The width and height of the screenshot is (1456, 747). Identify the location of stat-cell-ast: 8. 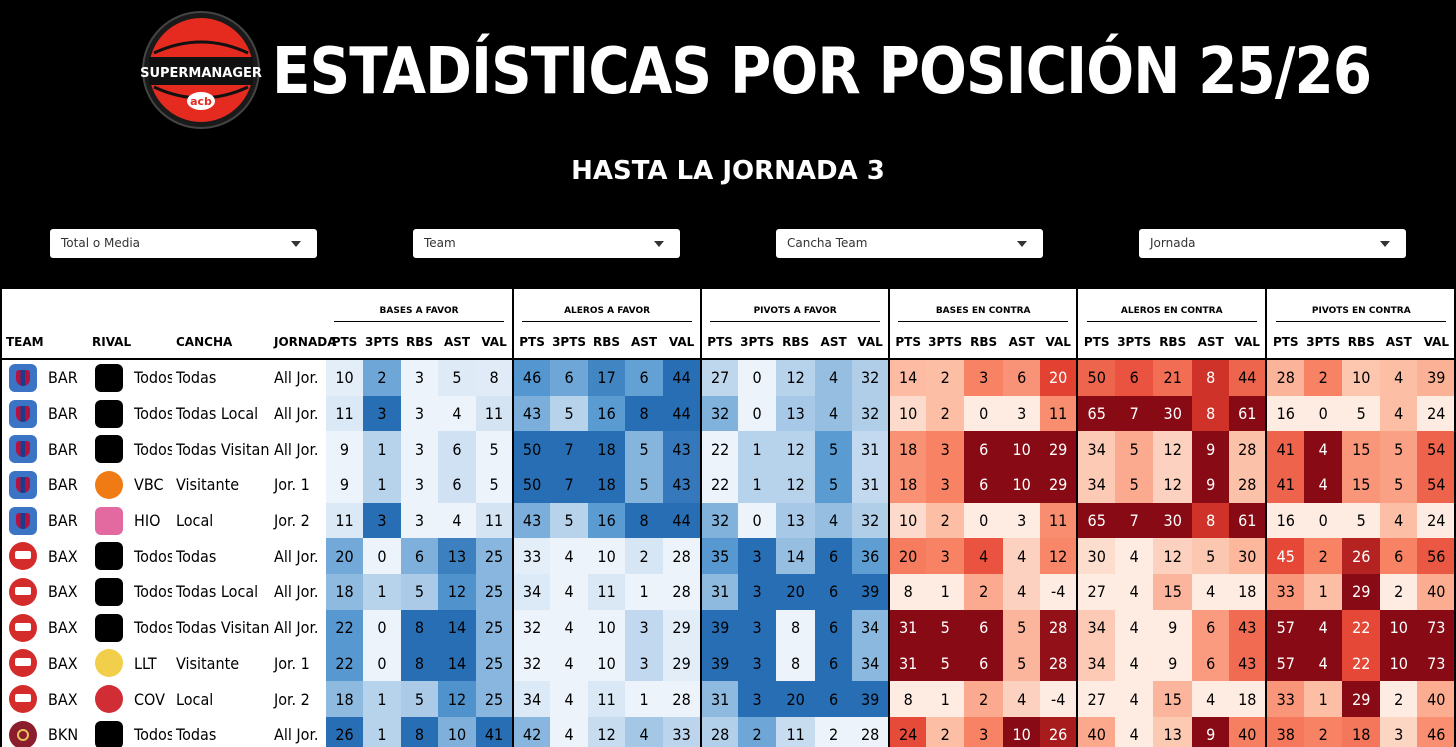
(1211, 520).